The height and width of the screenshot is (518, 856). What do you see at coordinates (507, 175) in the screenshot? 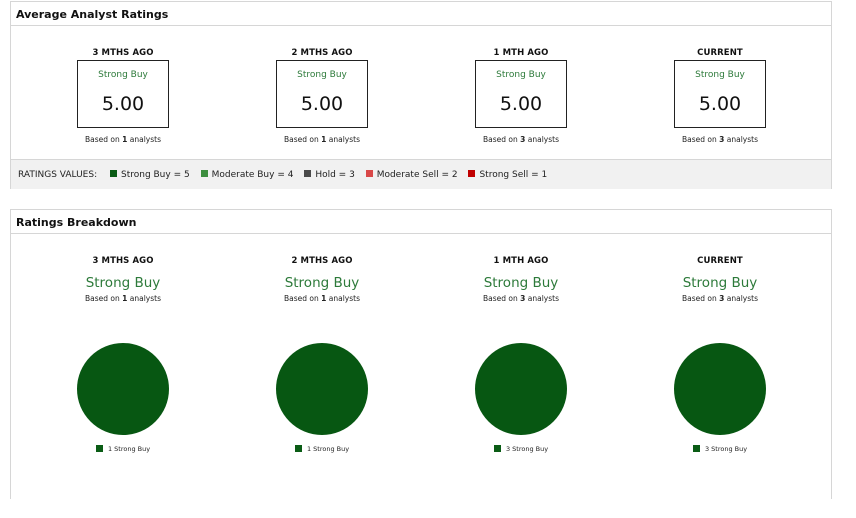
I see `legend-item-strong-sell: Strong Sell = 1` at bounding box center [507, 175].